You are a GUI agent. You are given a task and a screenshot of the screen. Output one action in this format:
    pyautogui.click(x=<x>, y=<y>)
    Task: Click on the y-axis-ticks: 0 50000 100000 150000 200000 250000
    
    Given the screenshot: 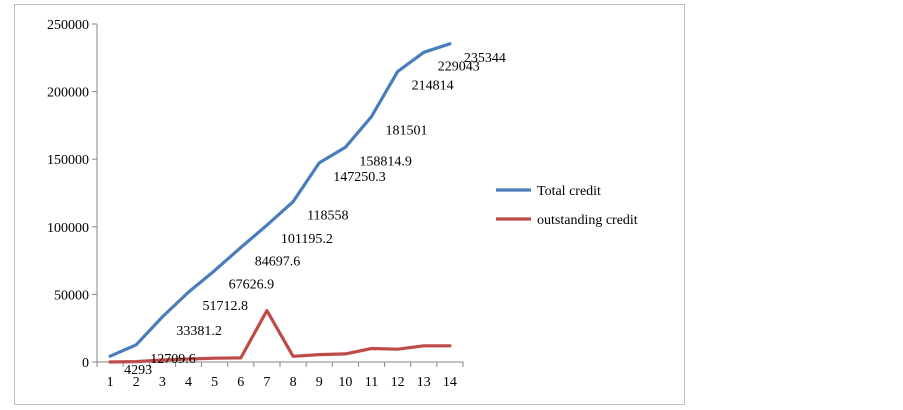 What is the action you would take?
    pyautogui.click(x=72, y=194)
    